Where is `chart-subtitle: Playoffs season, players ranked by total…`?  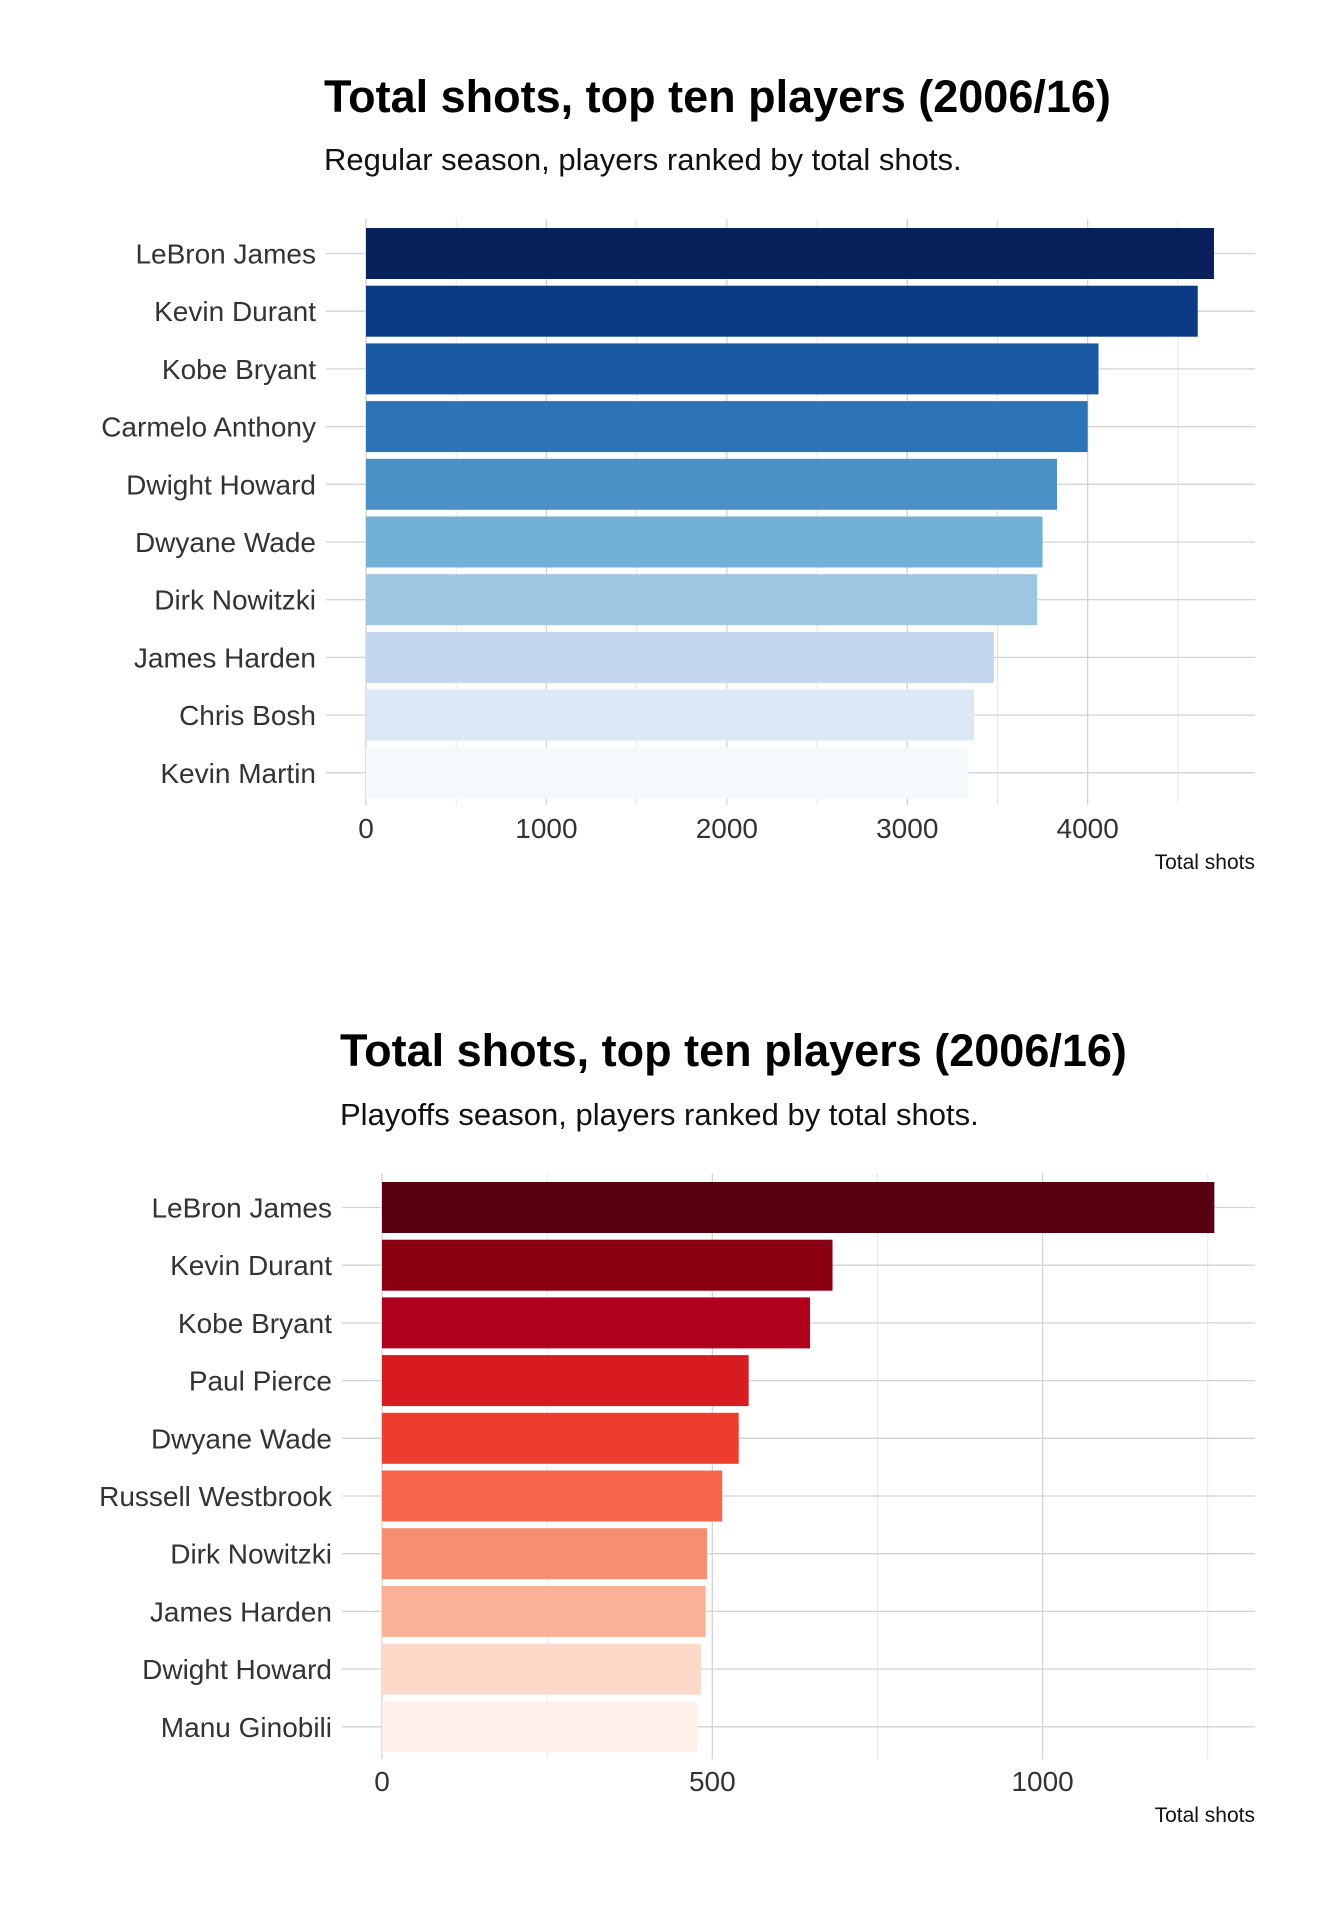
chart-subtitle: Playoffs season, players ranked by total… is located at coordinates (659, 1114).